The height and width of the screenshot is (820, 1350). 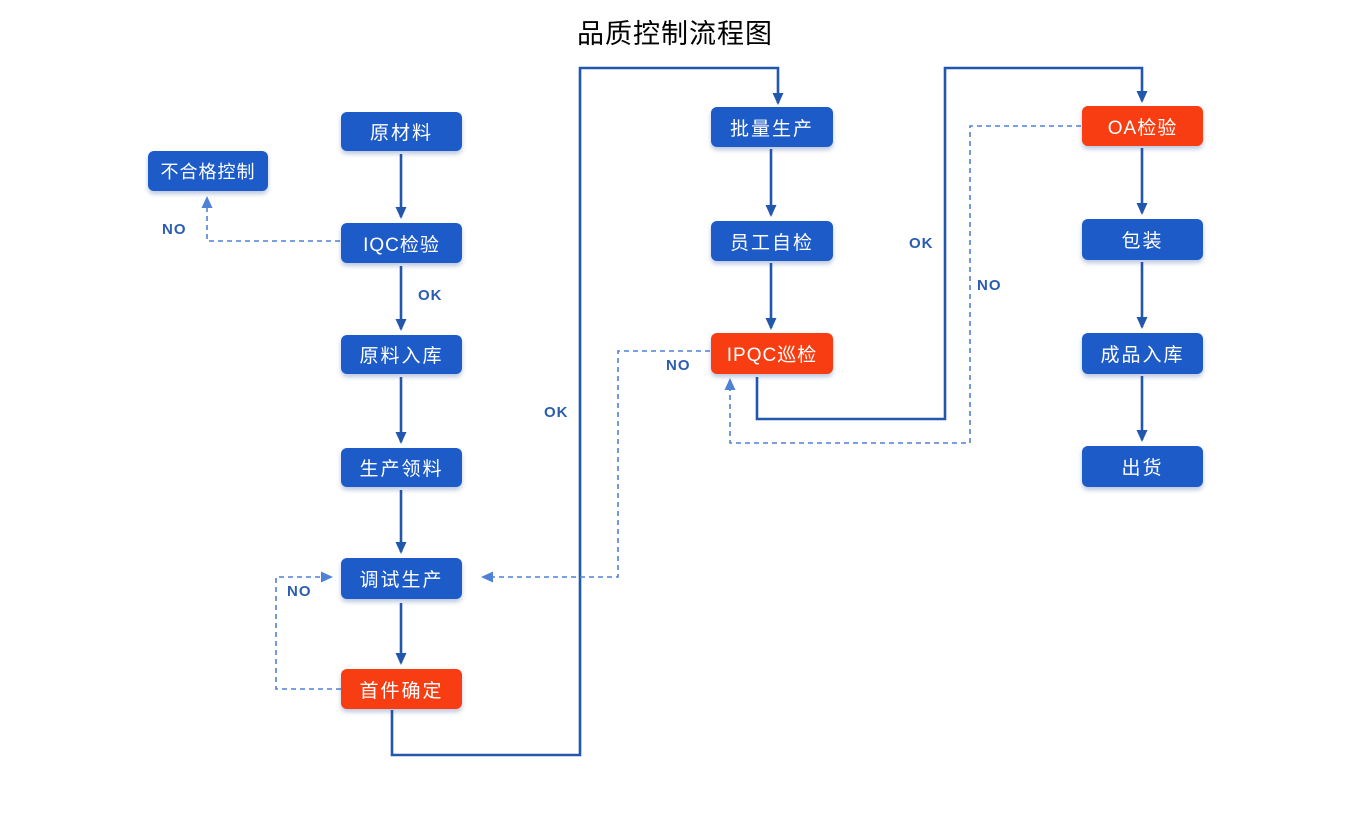 I want to click on node-finished-goods-storage: 成品入库, so click(x=1142, y=353).